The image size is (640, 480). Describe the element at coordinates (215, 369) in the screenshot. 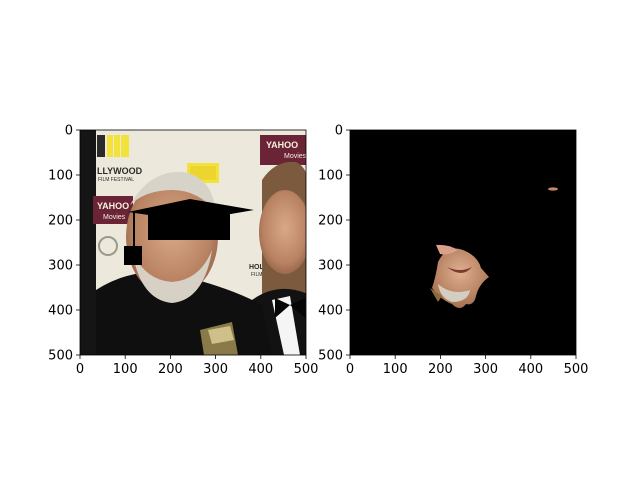

I see `left-xtick-label: 300` at that location.